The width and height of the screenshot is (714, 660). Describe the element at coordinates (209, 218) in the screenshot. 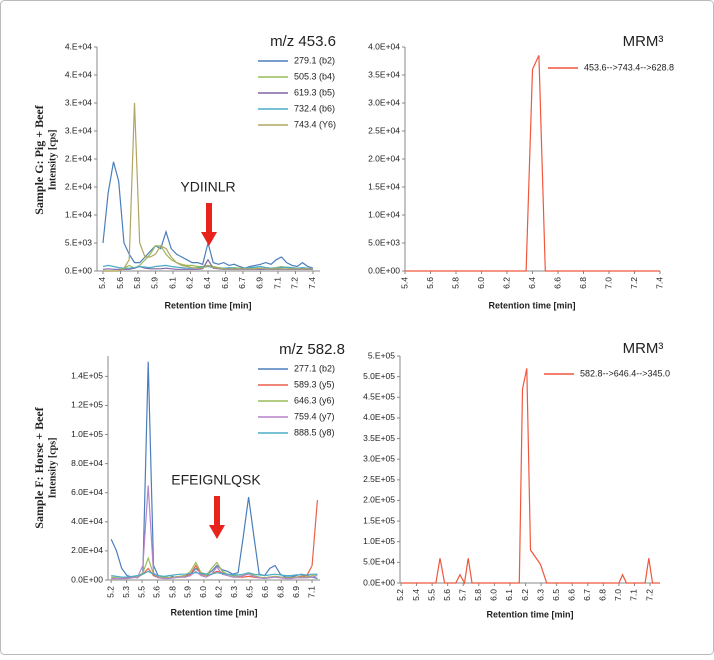

I see `arrow-shaft` at that location.